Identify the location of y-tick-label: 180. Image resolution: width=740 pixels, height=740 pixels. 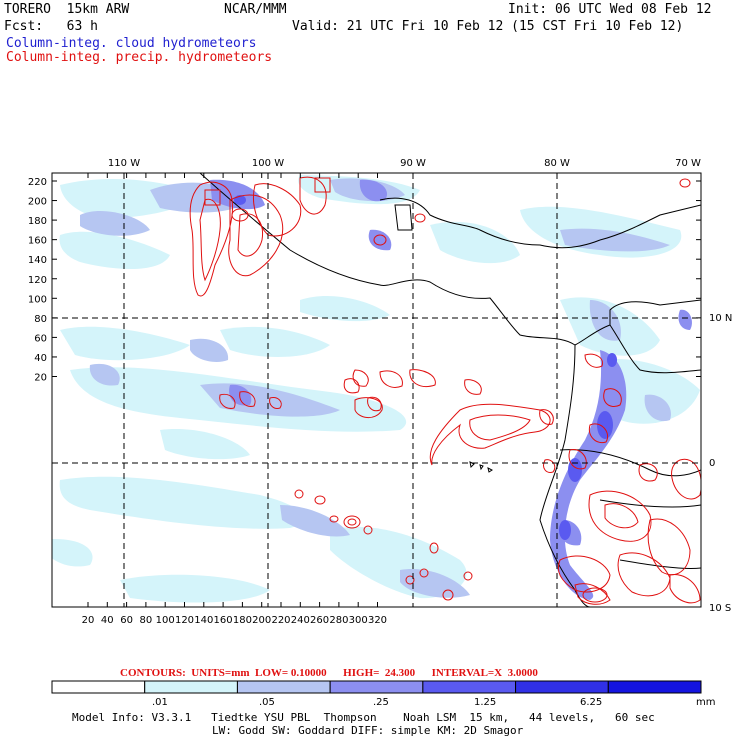
(37, 221).